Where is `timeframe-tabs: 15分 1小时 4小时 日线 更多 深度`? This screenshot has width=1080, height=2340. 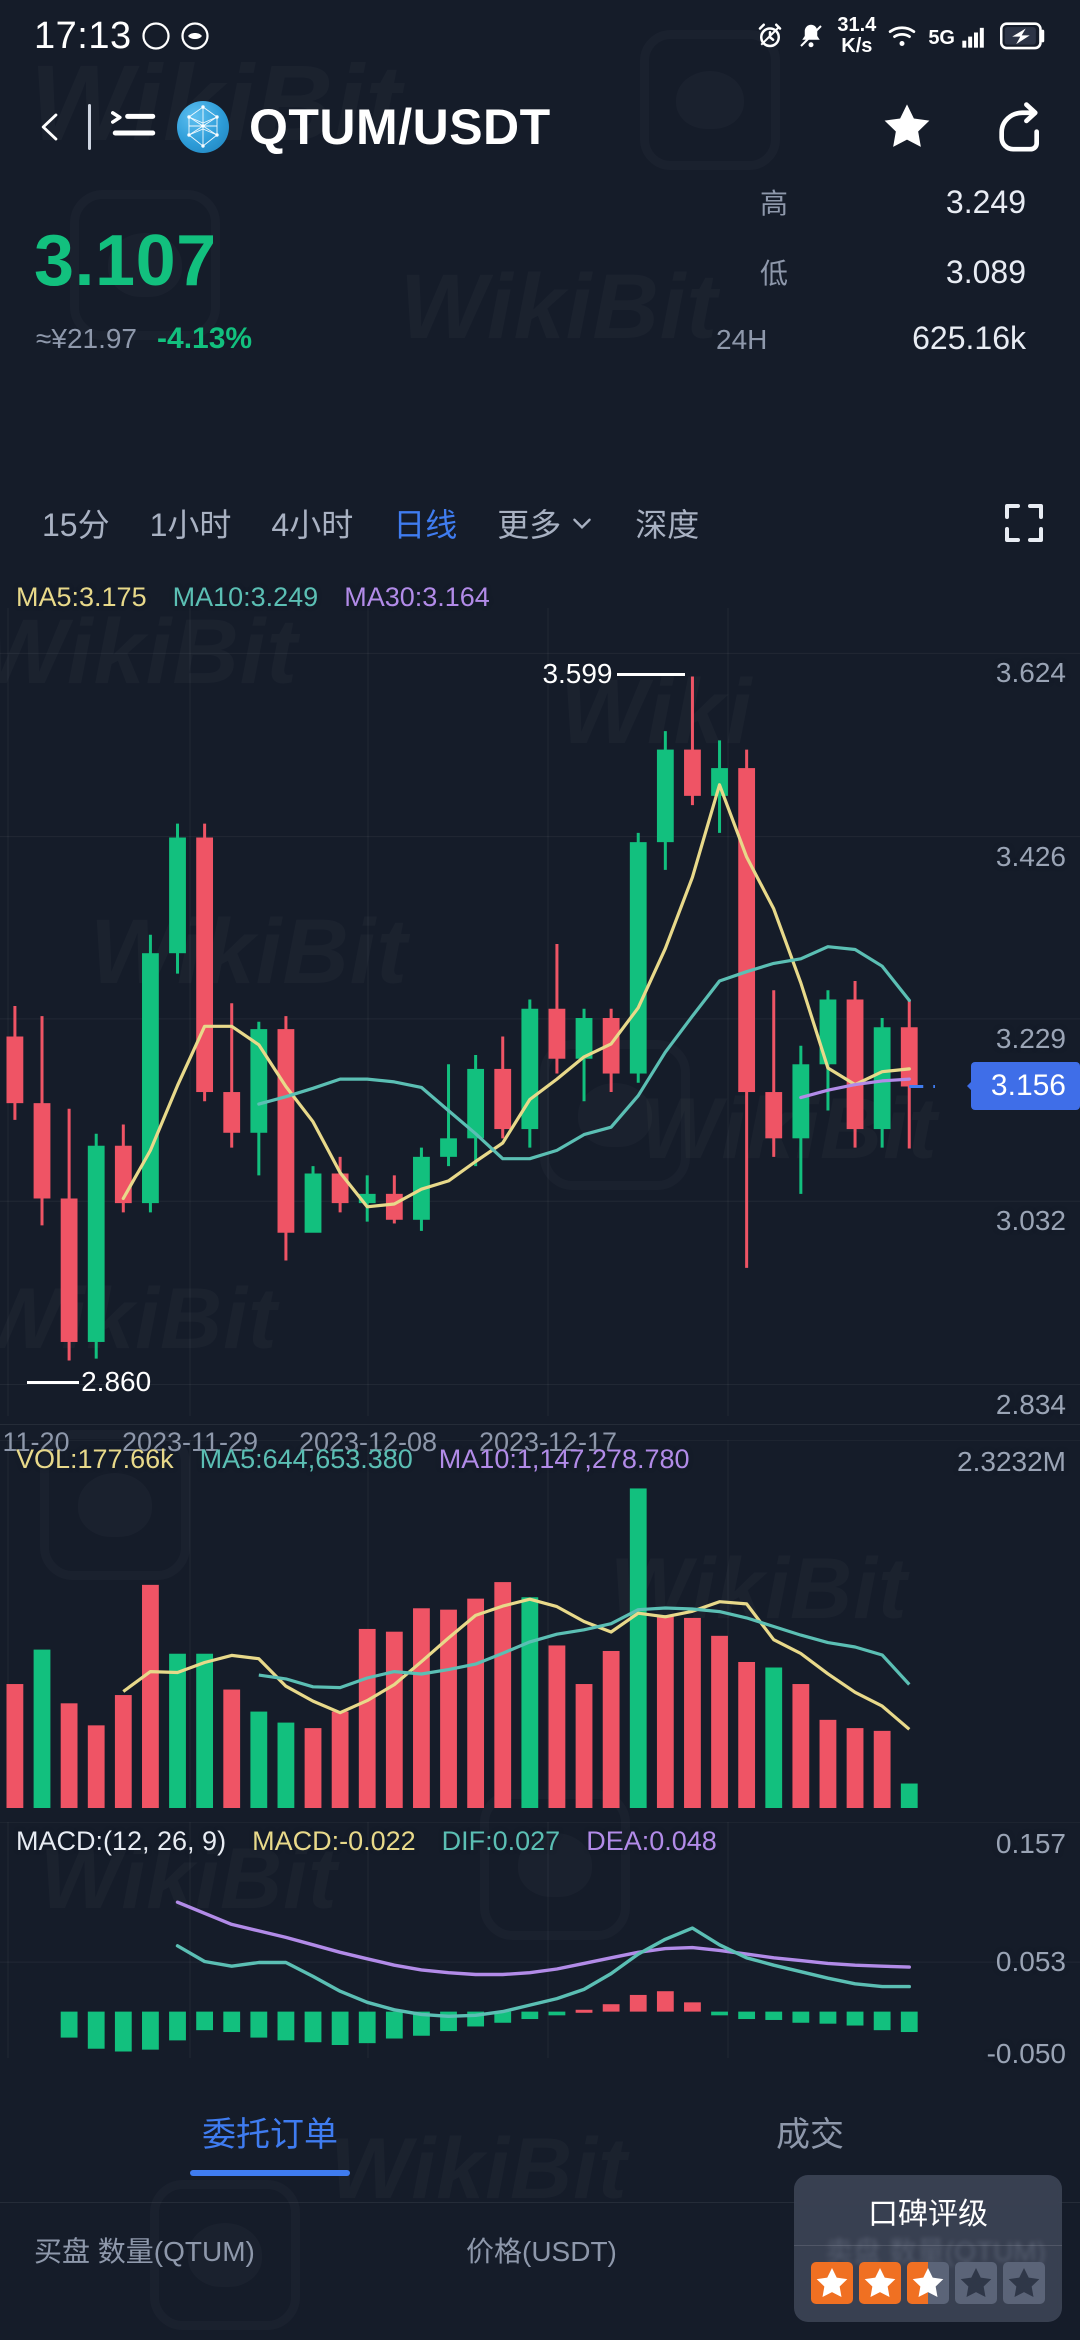 timeframe-tabs: 15分 1小时 4小时 日线 更多 深度 is located at coordinates (540, 523).